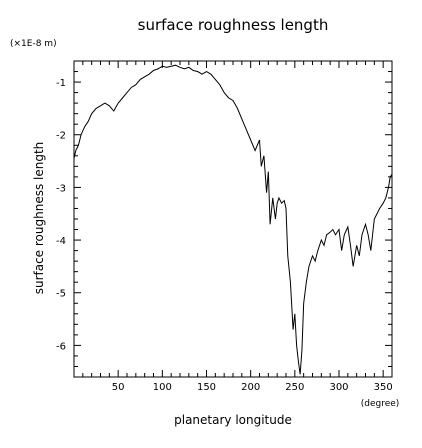  I want to click on chart-title: surface roughness length, so click(233, 25).